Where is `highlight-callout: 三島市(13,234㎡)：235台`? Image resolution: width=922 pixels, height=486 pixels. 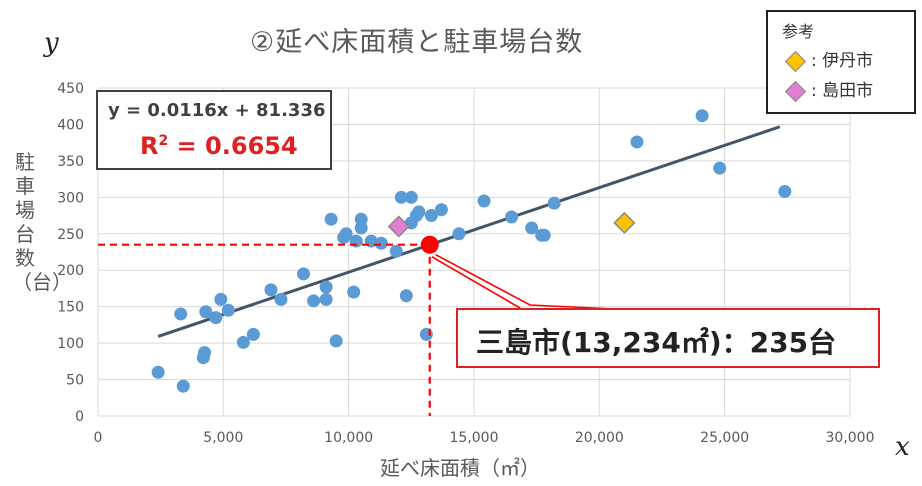 highlight-callout: 三島市(13,234㎡)：235台 is located at coordinates (668, 338).